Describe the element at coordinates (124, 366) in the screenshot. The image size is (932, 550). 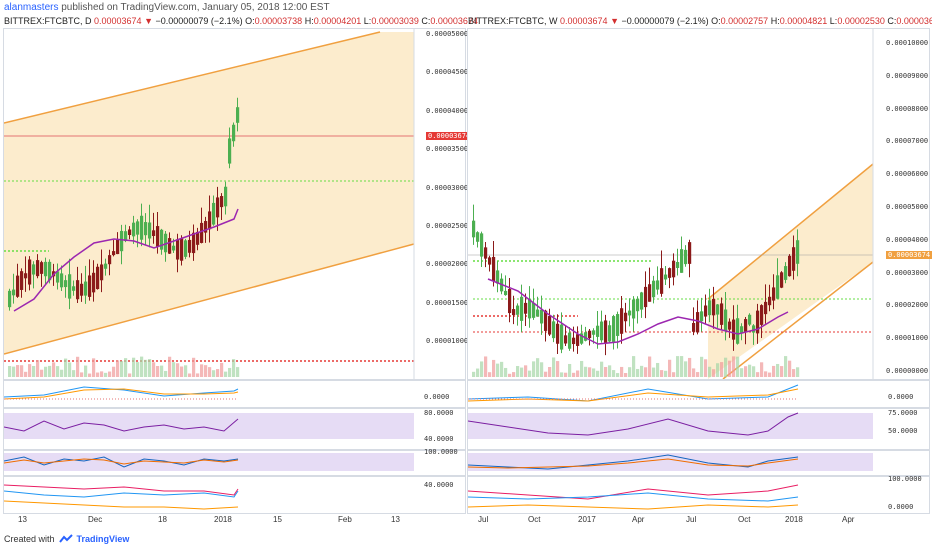
I see `left-volume` at that location.